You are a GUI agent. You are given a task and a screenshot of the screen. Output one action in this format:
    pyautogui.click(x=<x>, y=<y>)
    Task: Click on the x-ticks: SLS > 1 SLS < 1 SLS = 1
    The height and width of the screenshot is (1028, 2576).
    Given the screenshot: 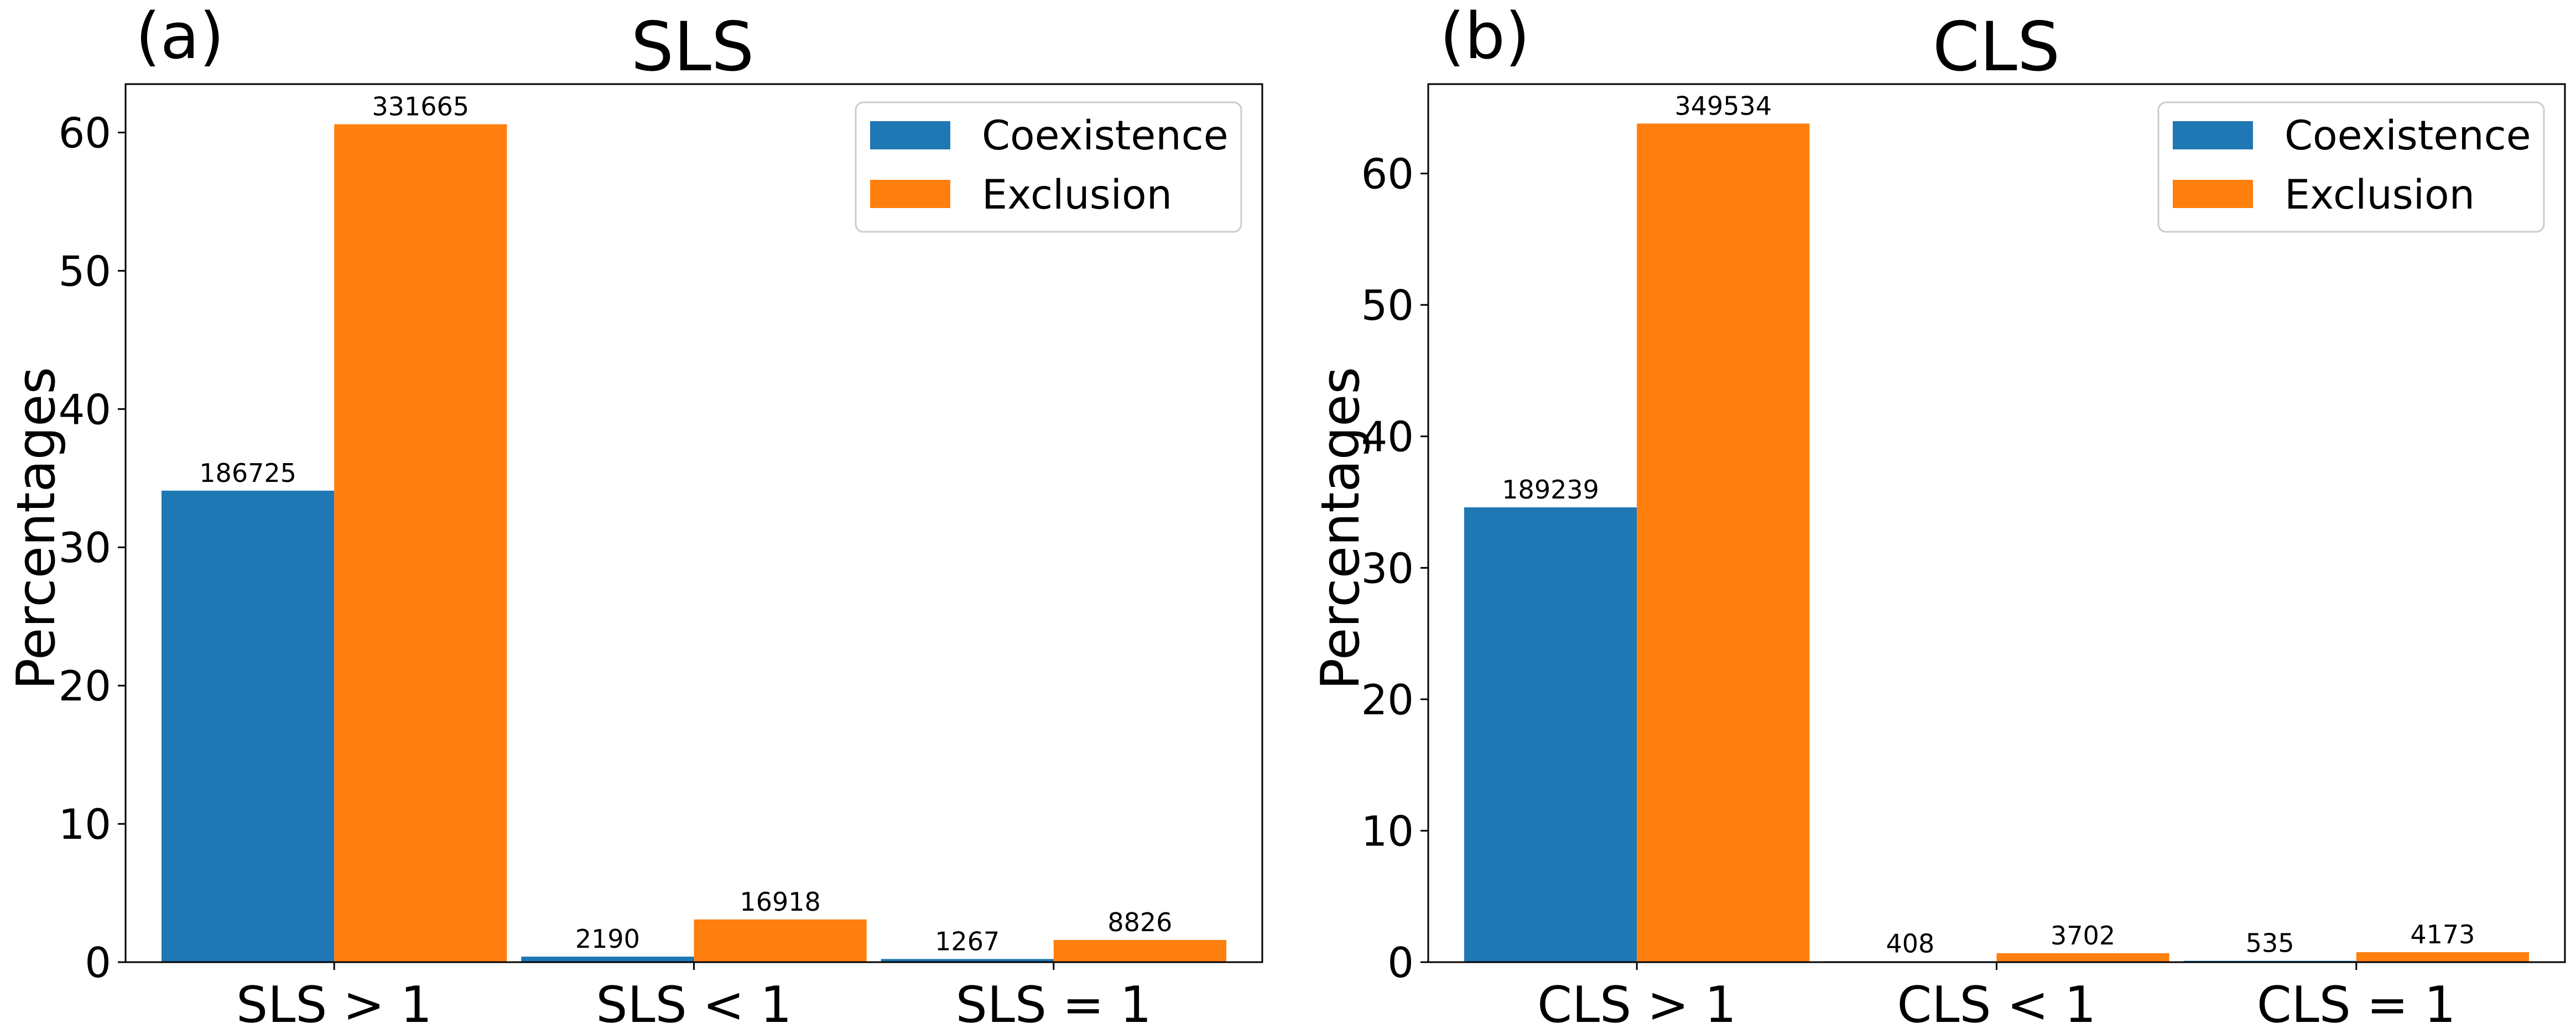 What is the action you would take?
    pyautogui.click(x=694, y=995)
    